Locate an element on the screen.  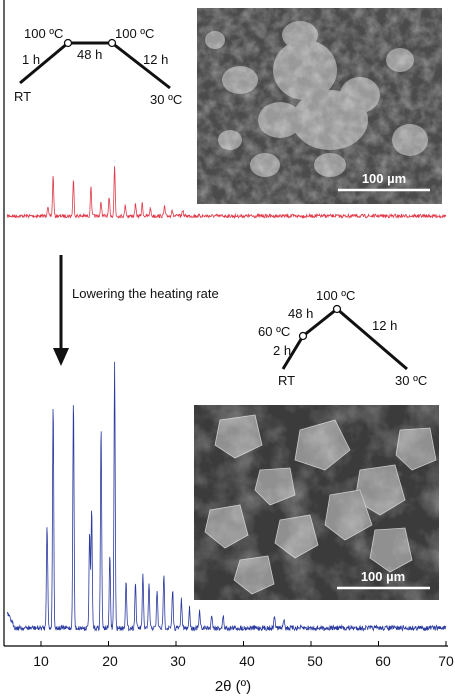
program2-node-b is located at coordinates (337, 309).